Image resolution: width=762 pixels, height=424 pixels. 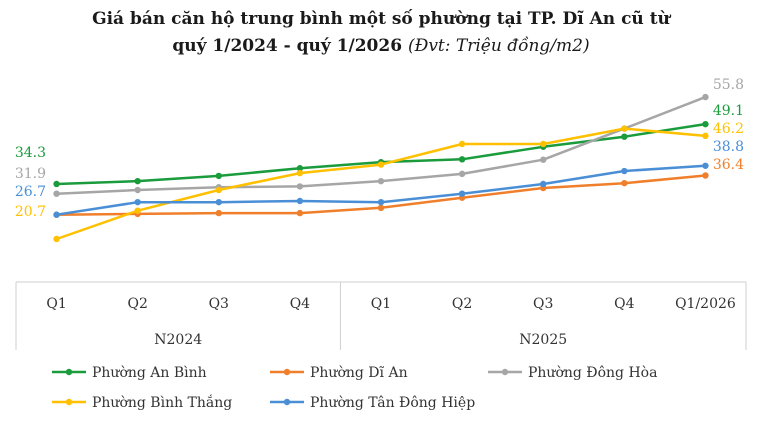 I want to click on title-unit: (Đvt: Triệu đồng/m2), so click(x=498, y=46).